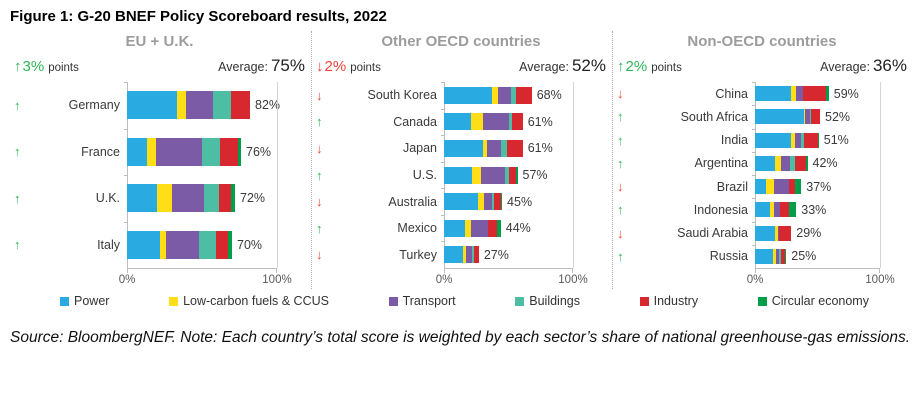  What do you see at coordinates (762, 301) in the screenshot?
I see `circular-legend-marker-icon` at bounding box center [762, 301].